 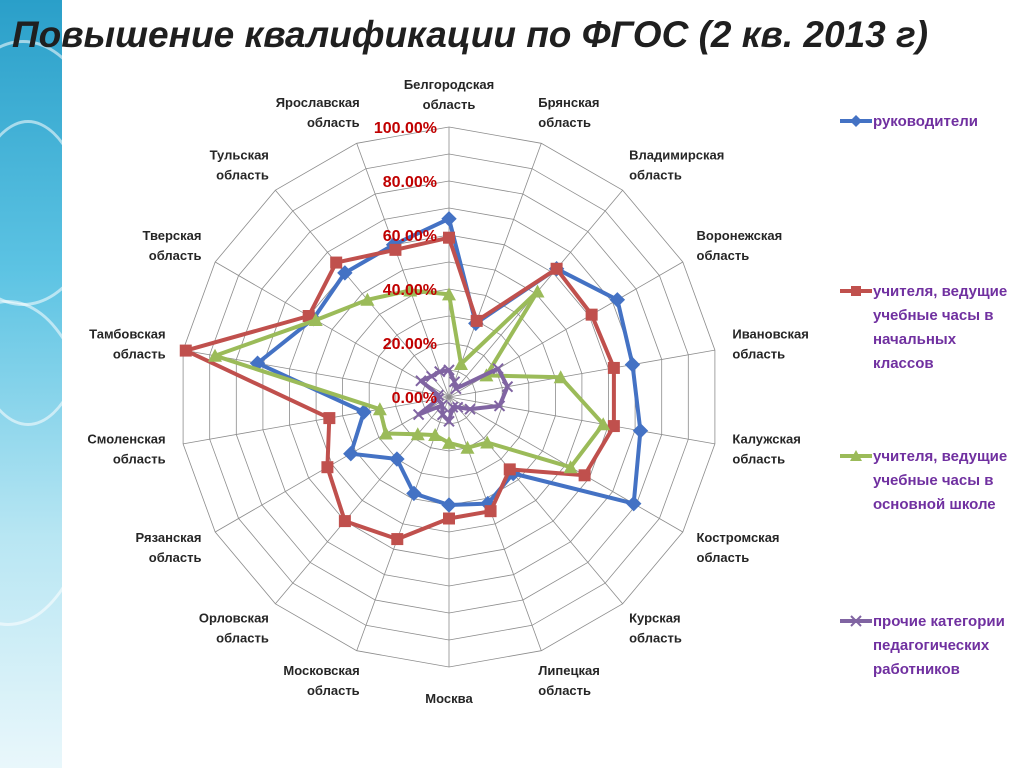 I want to click on category-label: Тульская область, so click(x=239, y=165).